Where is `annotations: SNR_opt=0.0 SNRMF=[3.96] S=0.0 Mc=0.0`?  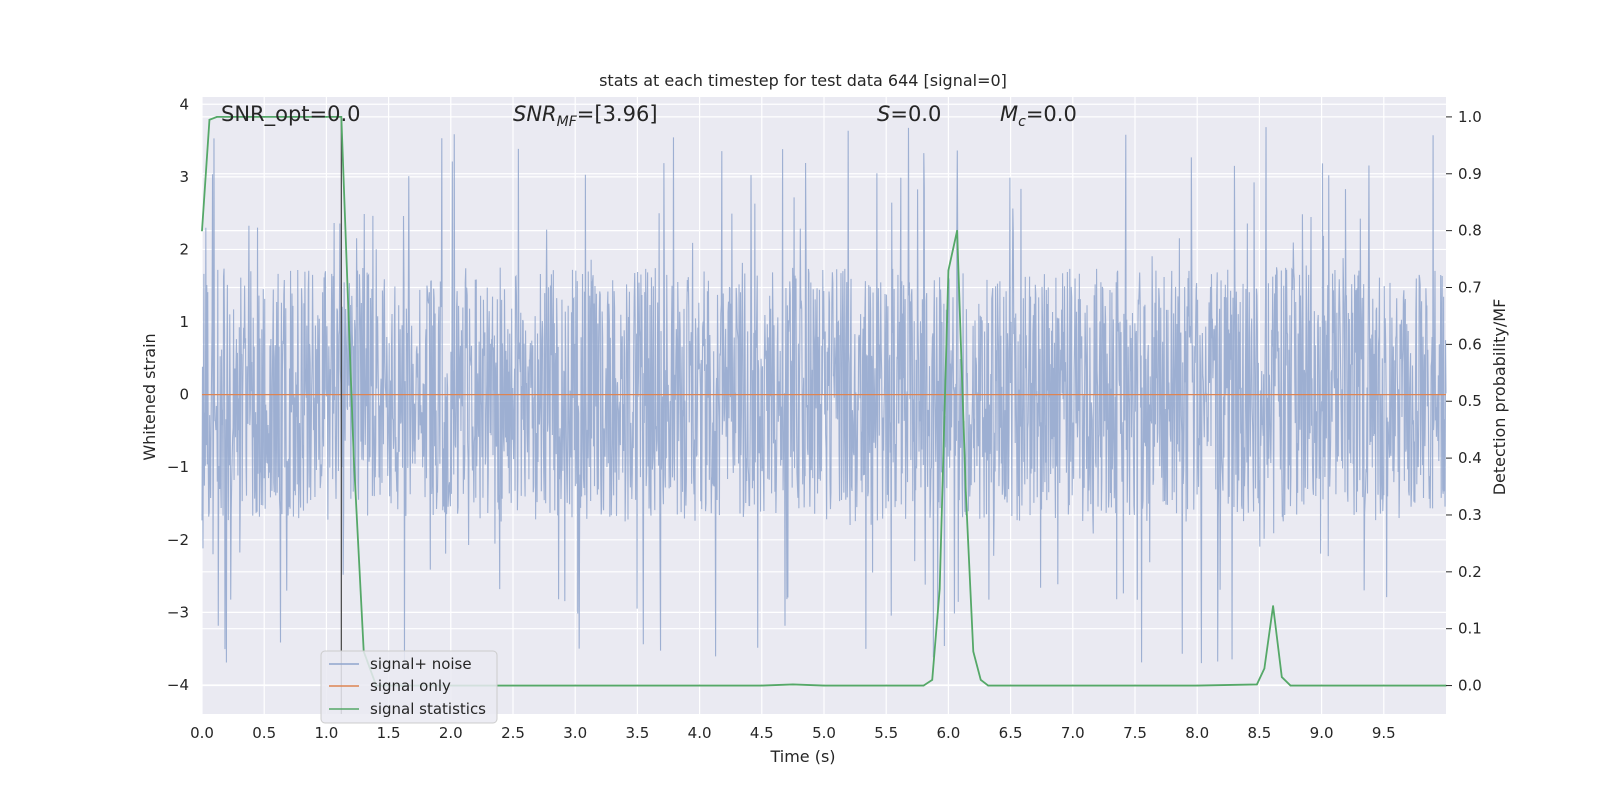
annotations: SNR_opt=0.0 SNRMF=[3.96] S=0.0 Mc=0.0 is located at coordinates (649, 116).